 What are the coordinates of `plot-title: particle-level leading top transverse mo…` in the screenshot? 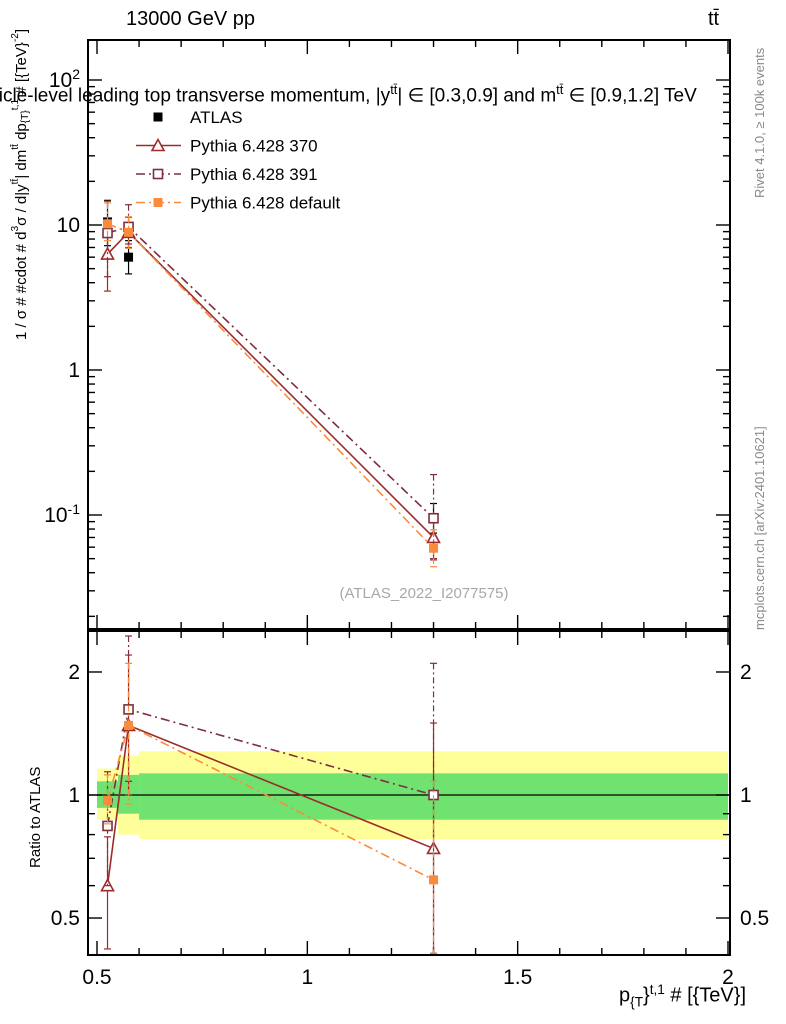 It's located at (377, 94).